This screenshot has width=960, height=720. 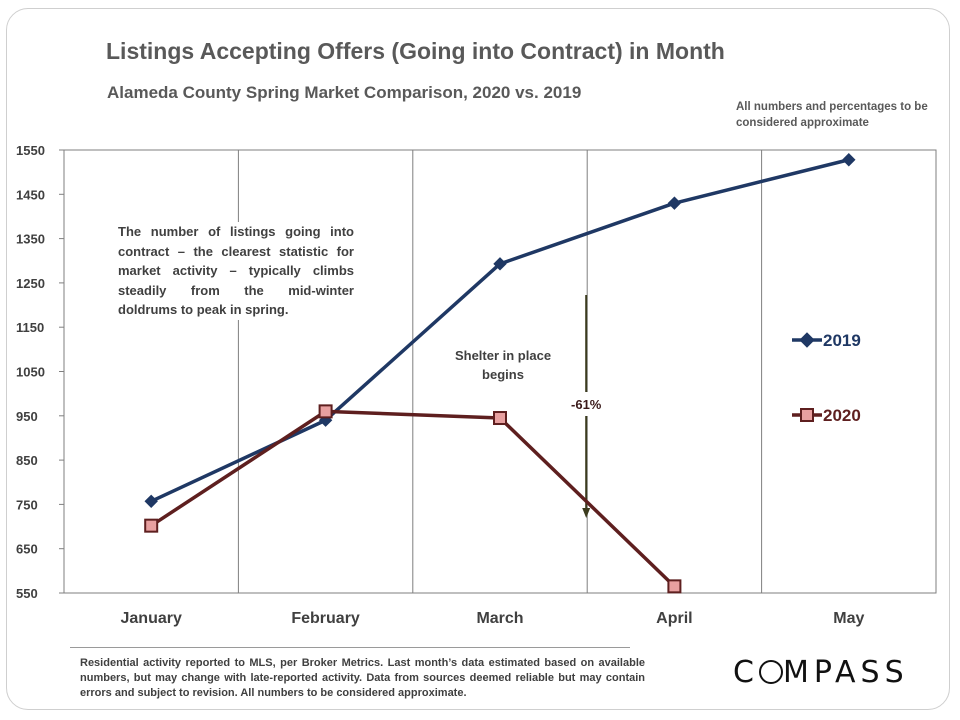 What do you see at coordinates (586, 513) in the screenshot?
I see `decline-arrow-head` at bounding box center [586, 513].